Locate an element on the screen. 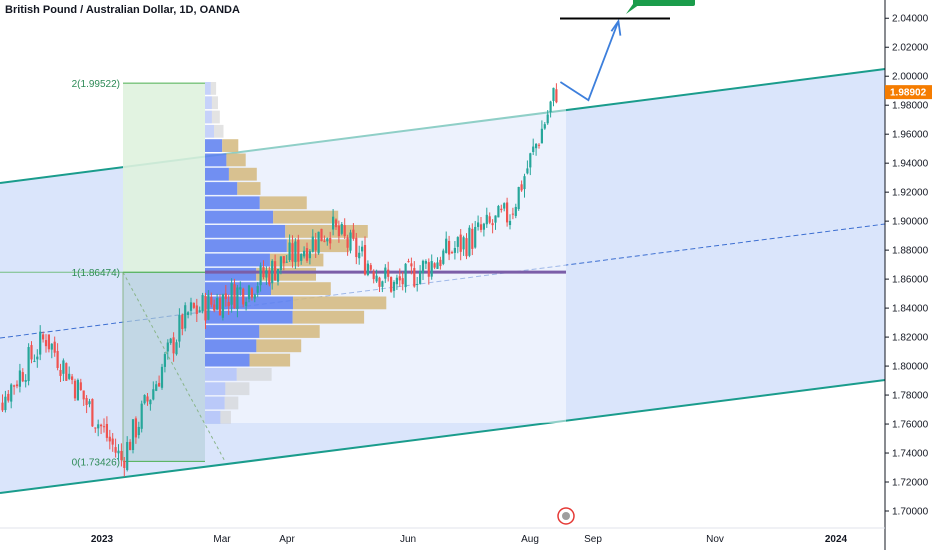 The image size is (932, 550). price-tick-label: 1.84000 is located at coordinates (910, 309).